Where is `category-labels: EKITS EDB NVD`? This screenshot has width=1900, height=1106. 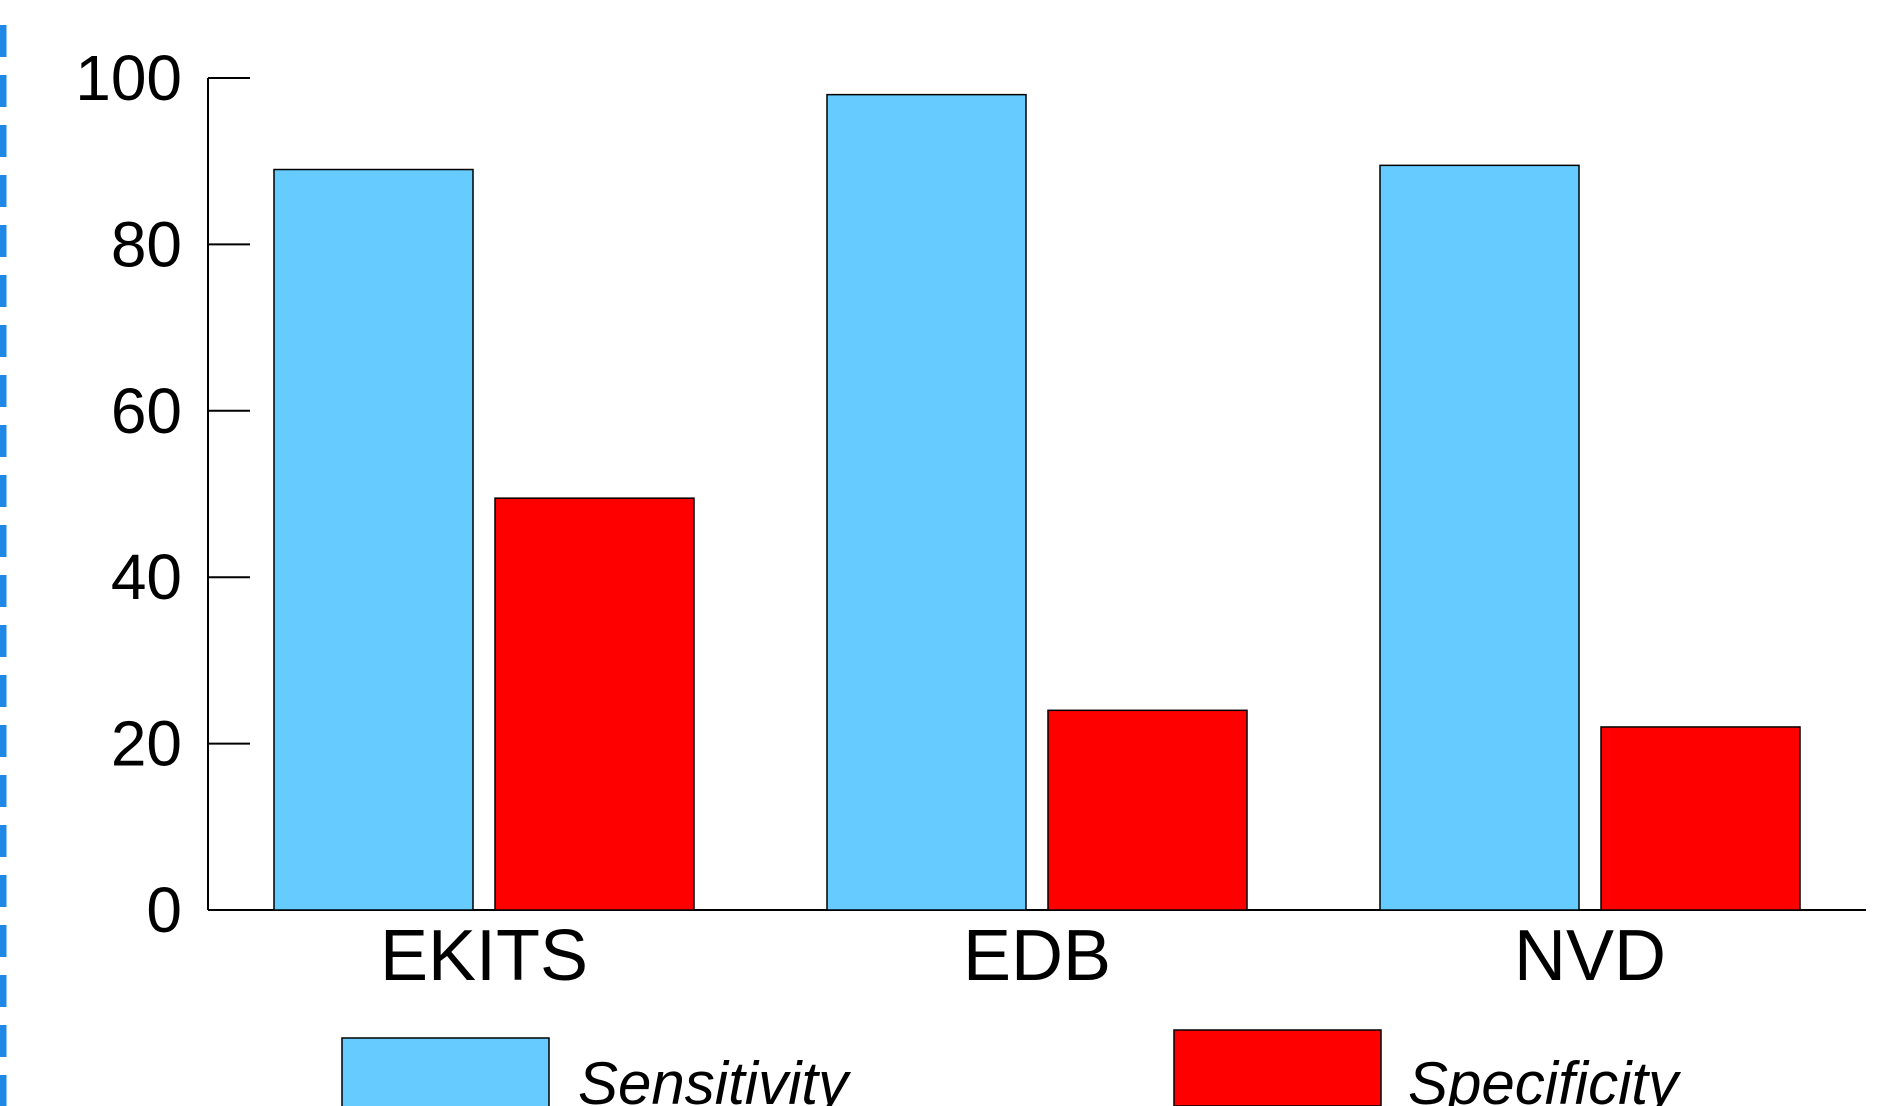 category-labels: EKITS EDB NVD is located at coordinates (1023, 956).